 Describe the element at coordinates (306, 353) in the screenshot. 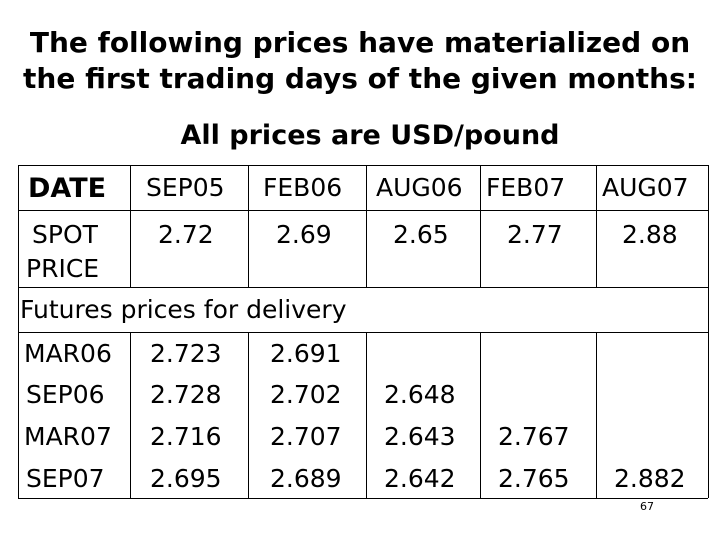

I see `futures-cell: 2.691` at that location.